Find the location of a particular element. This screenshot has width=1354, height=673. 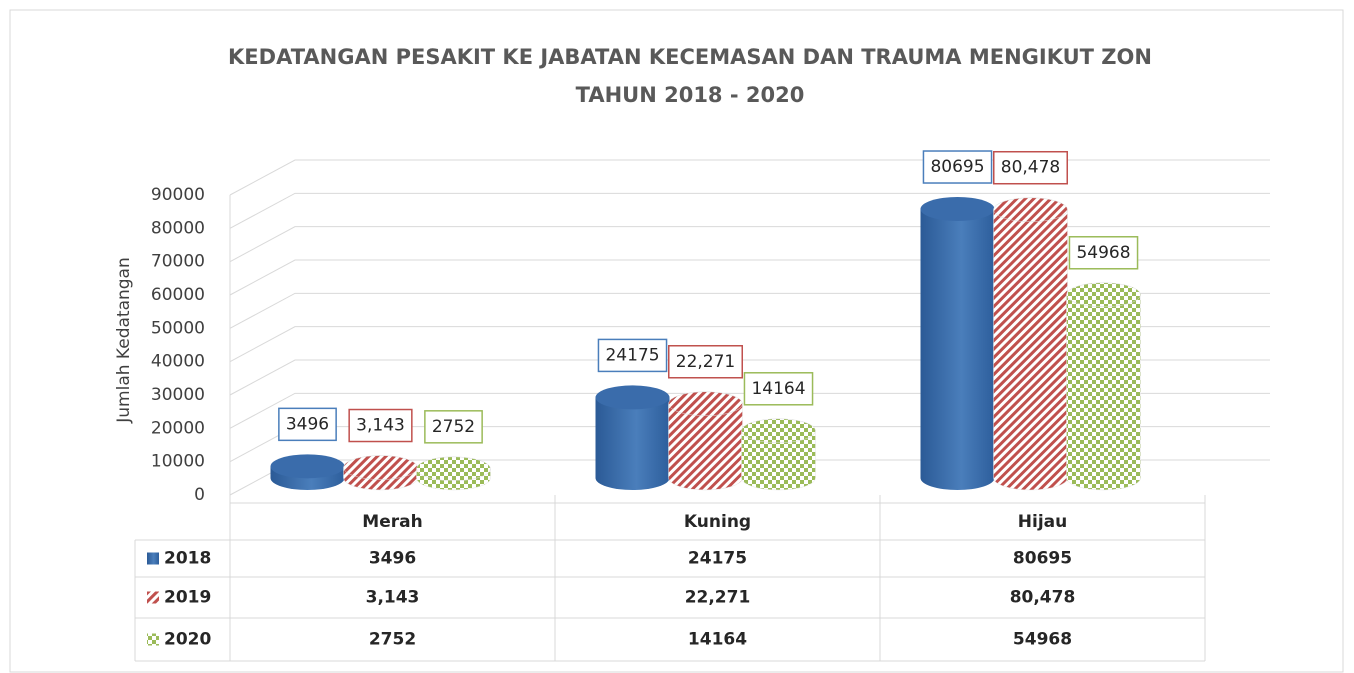

table-cell: 54968 is located at coordinates (1042, 640).